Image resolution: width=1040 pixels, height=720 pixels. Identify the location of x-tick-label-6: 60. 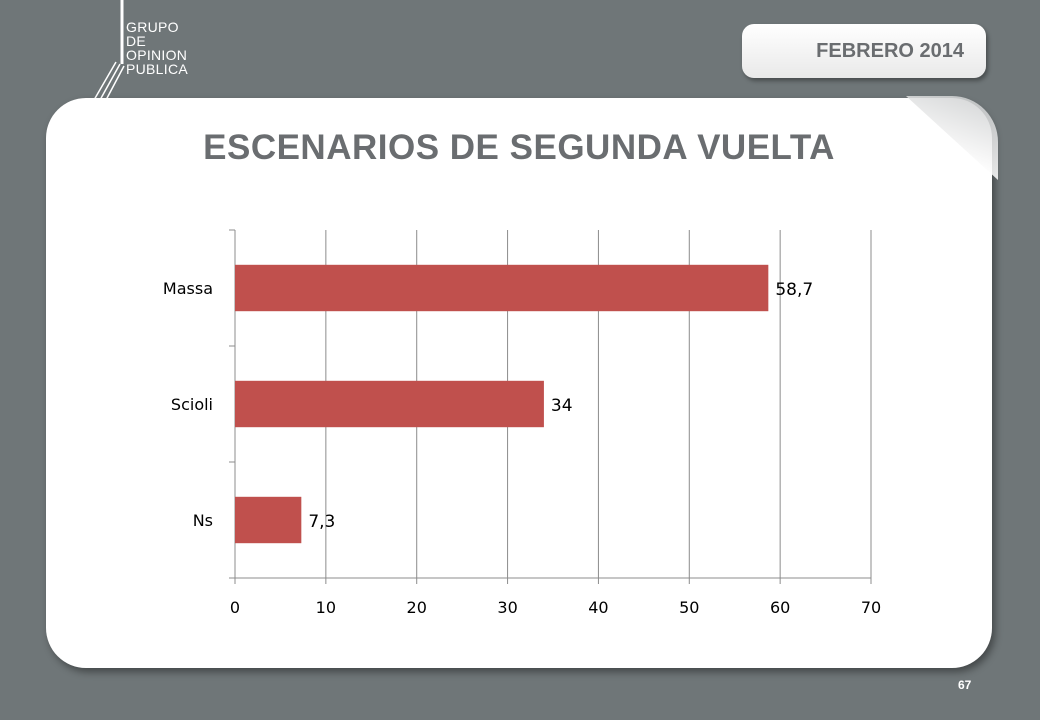
(780, 607).